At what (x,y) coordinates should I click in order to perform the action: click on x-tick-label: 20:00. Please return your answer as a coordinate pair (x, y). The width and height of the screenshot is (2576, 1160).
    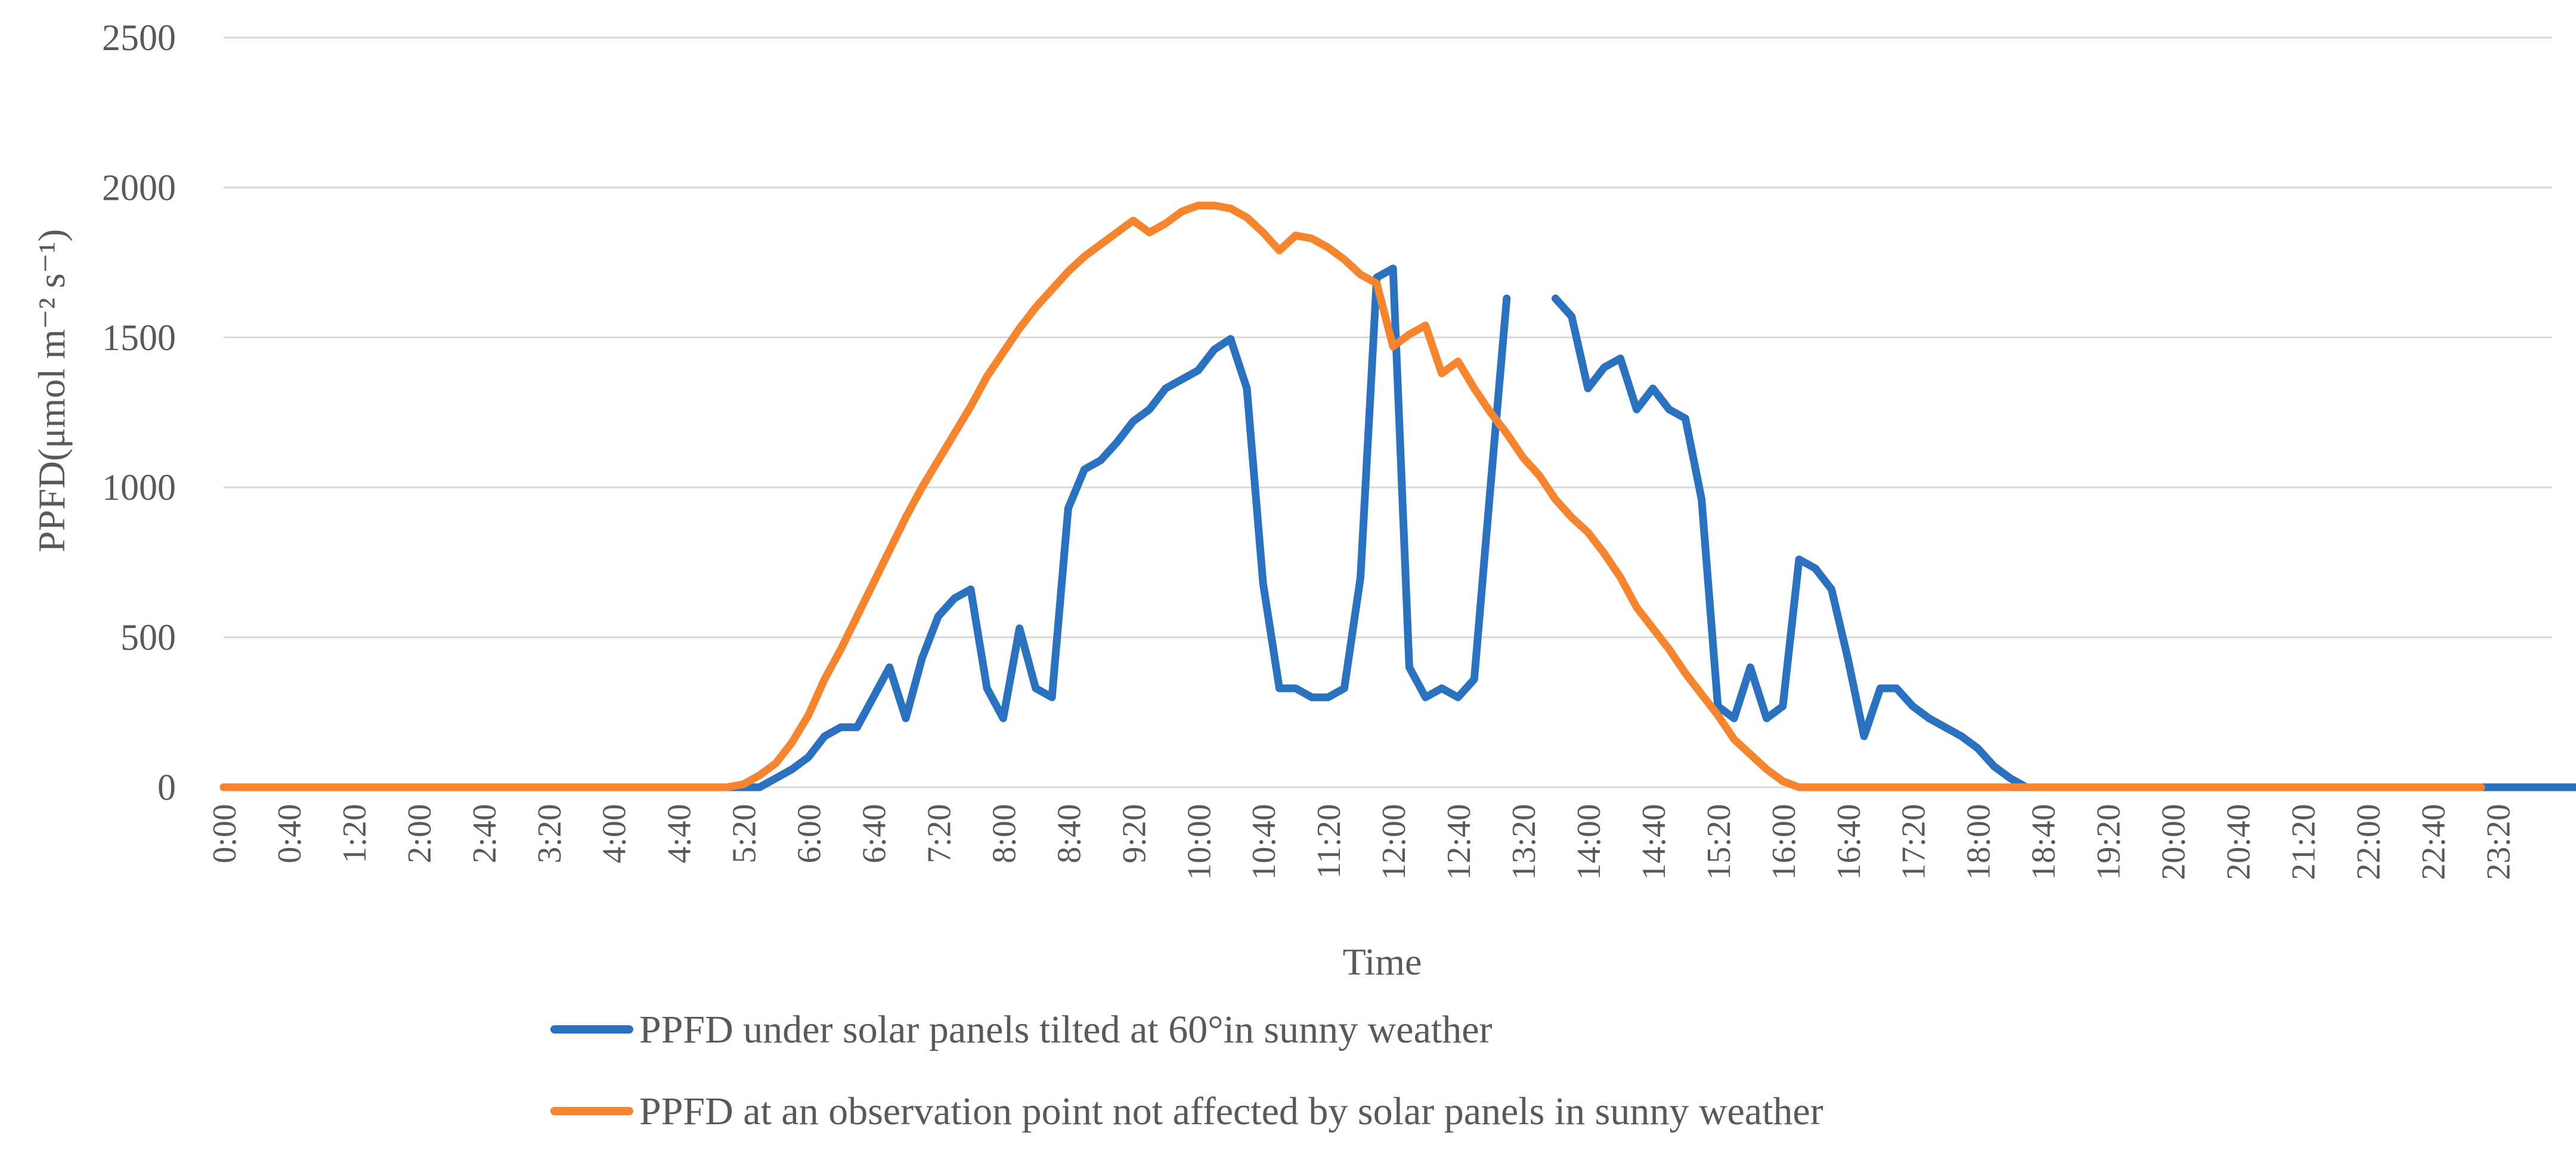
    Looking at the image, I should click on (2175, 842).